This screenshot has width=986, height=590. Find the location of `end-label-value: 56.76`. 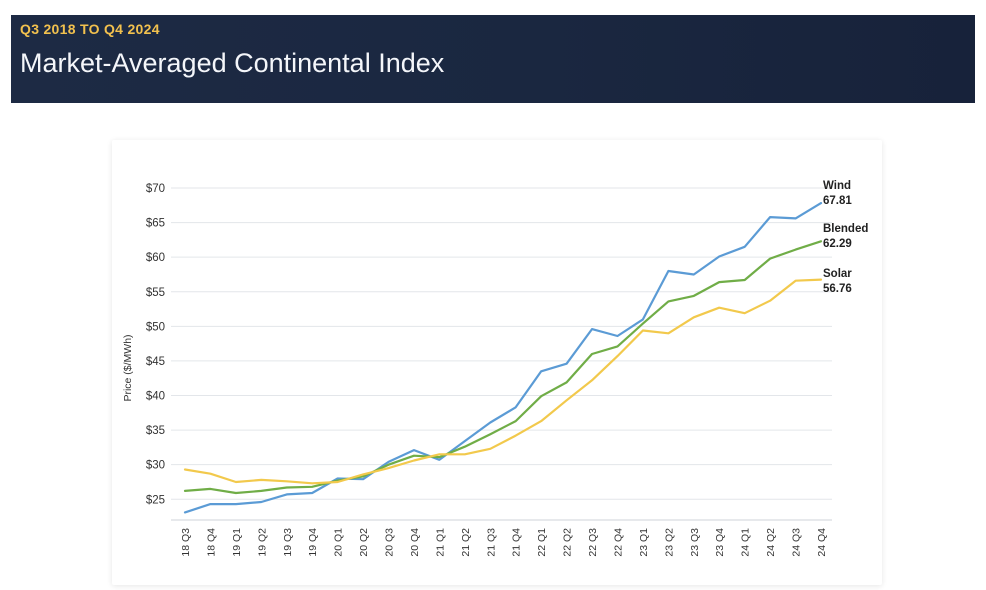

end-label-value: 56.76 is located at coordinates (837, 289).